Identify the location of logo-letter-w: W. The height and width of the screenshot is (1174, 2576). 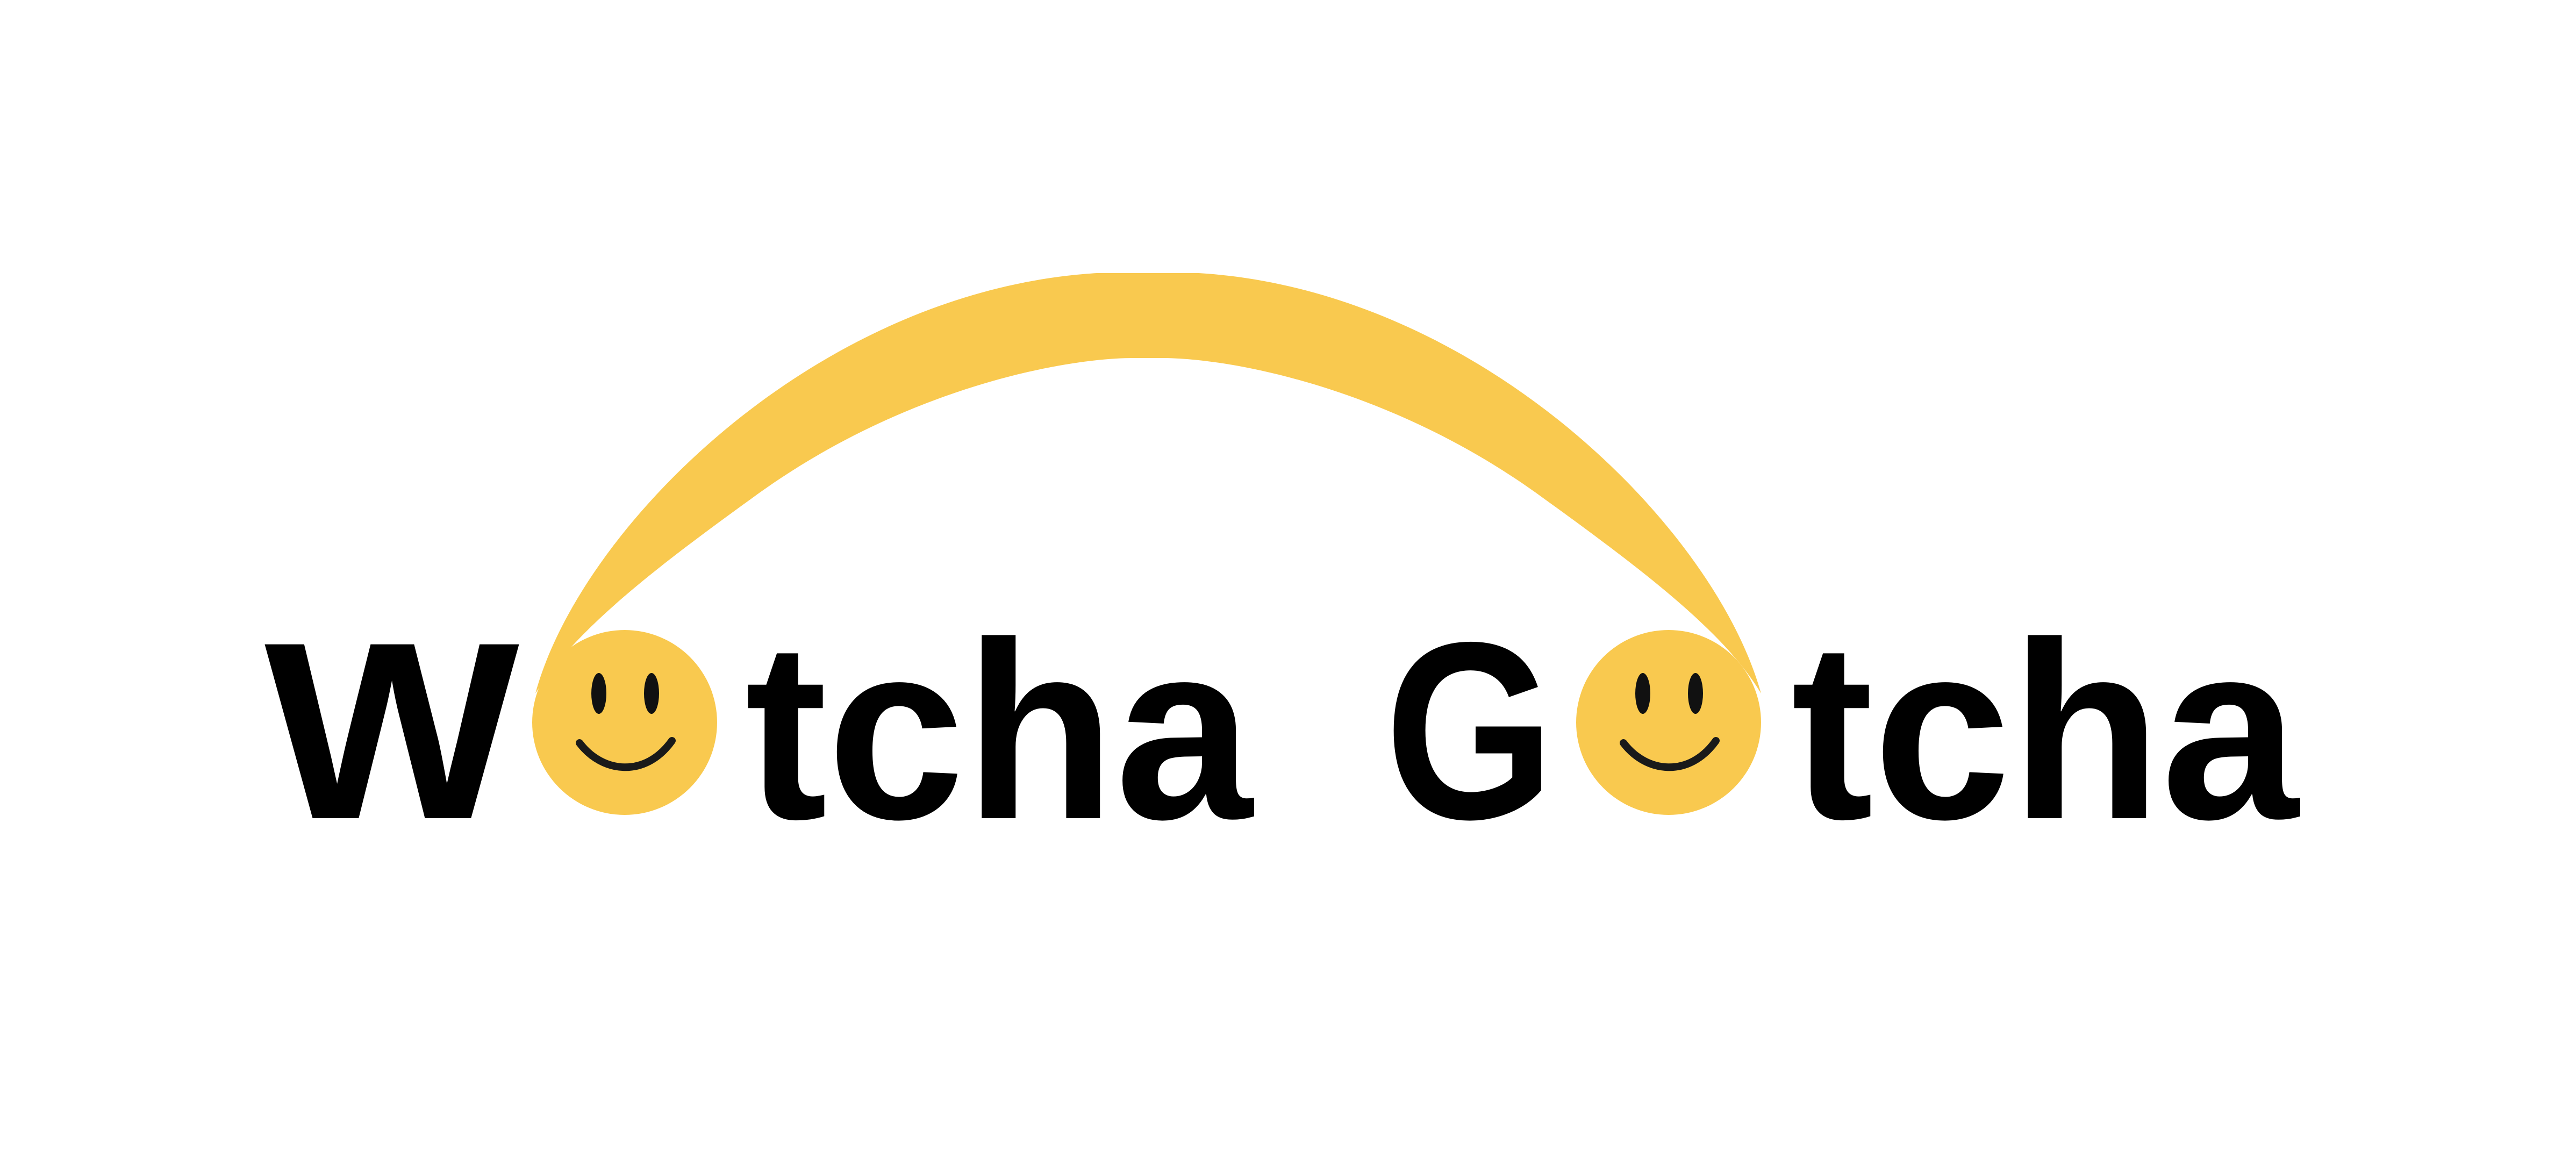
(393, 731).